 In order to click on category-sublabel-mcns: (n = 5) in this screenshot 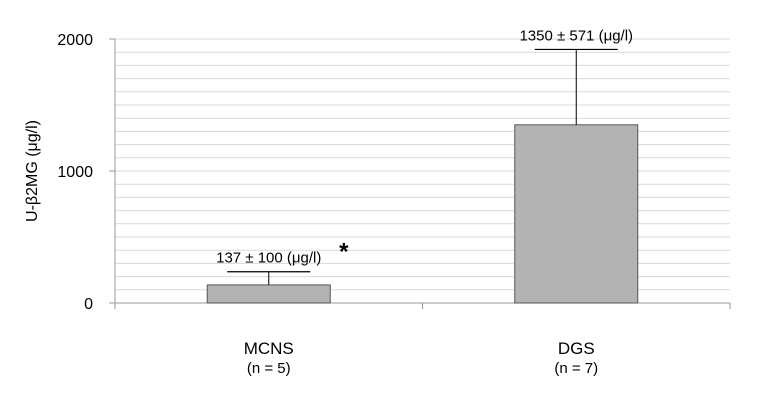, I will do `click(269, 368)`.